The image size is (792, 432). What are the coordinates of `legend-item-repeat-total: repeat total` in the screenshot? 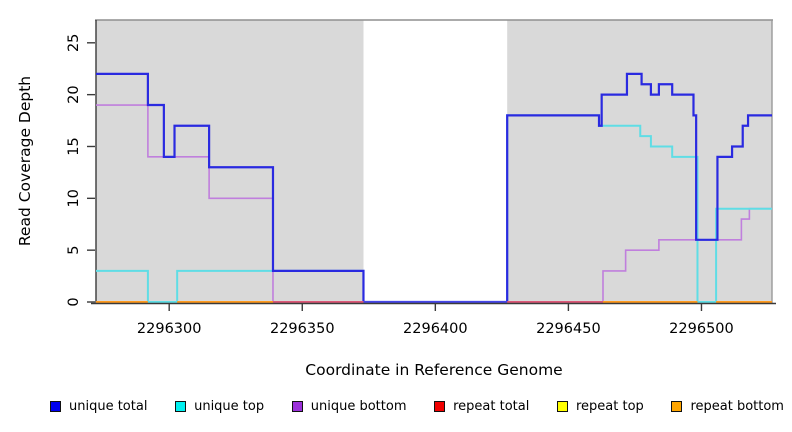 It's located at (481, 406).